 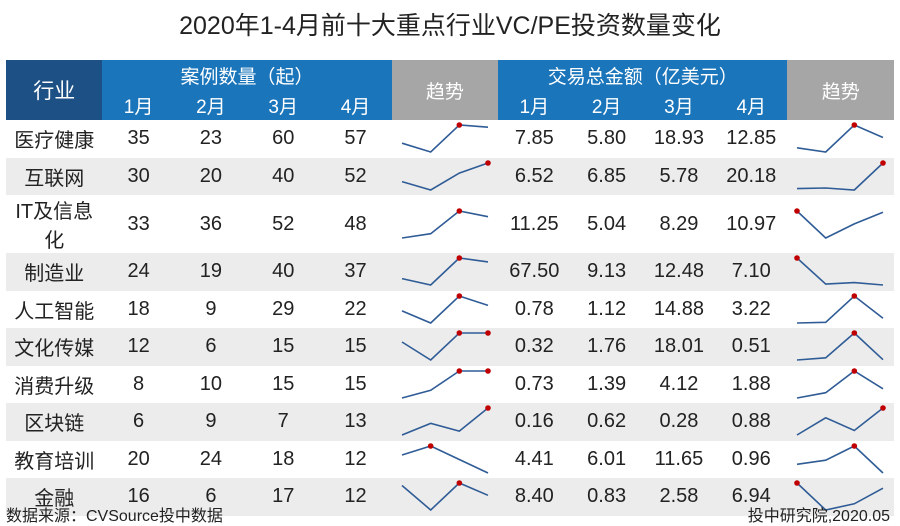 I want to click on amount-cell: 0.96, so click(x=751, y=459).